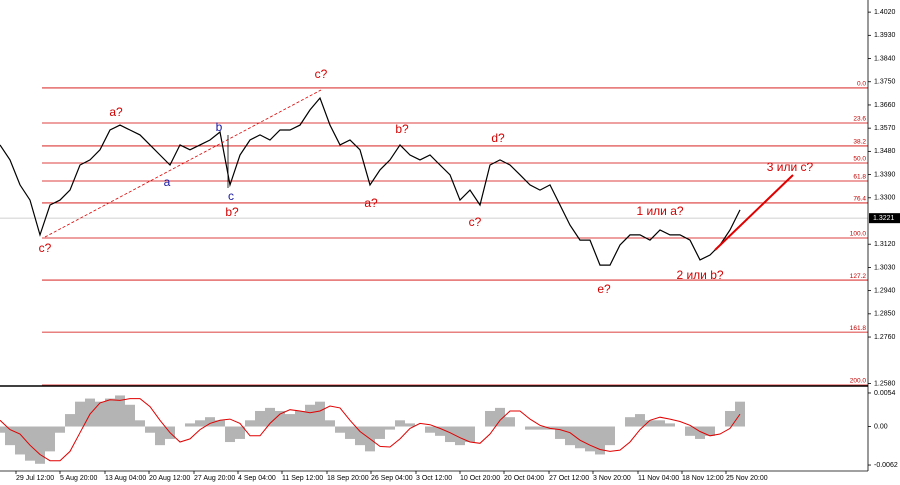 The image size is (900, 485). I want to click on fib-label: 0.0, so click(861, 84).